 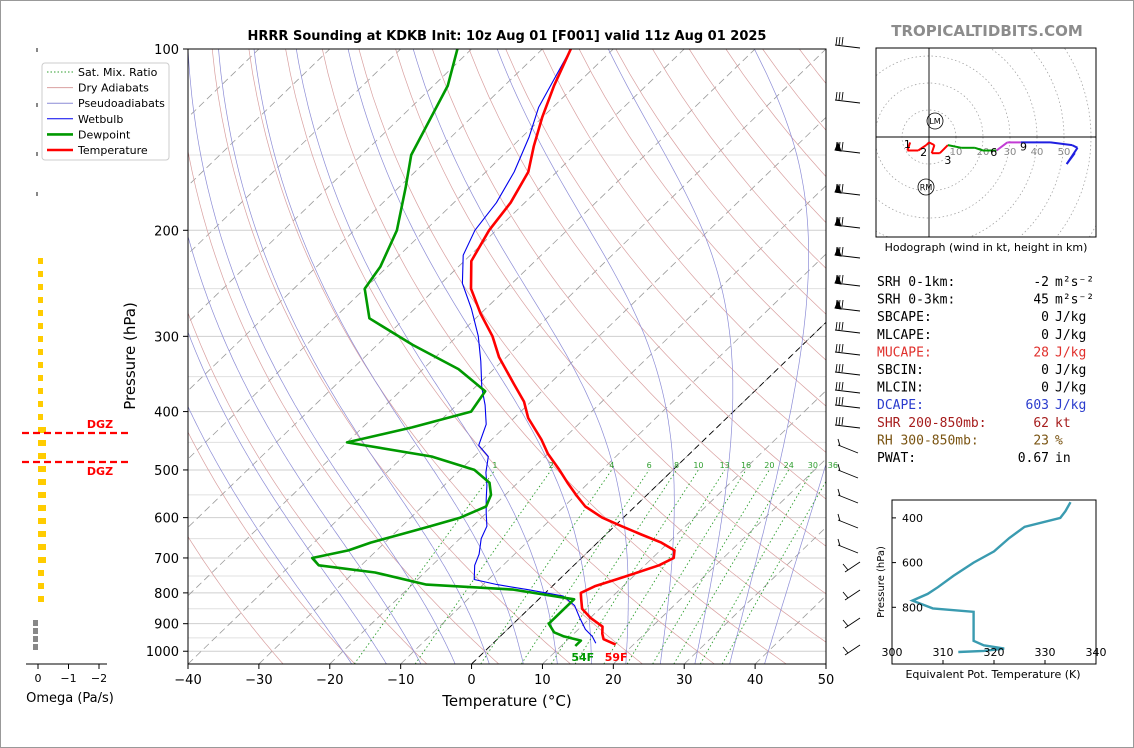 What do you see at coordinates (900, 370) in the screenshot?
I see `index-label: SBCIN:` at bounding box center [900, 370].